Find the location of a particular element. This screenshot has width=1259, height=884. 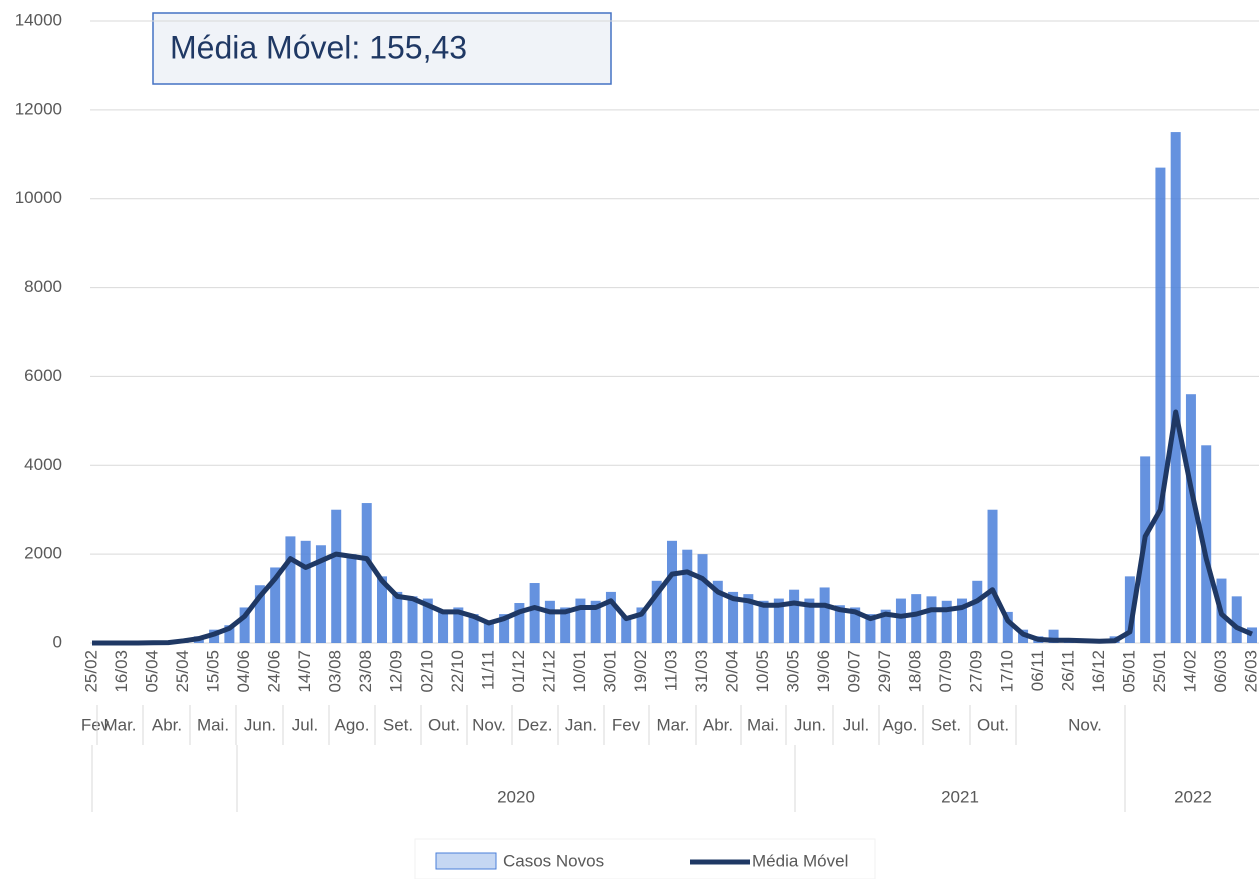

x-tick-label: 19/06 is located at coordinates (823, 671).